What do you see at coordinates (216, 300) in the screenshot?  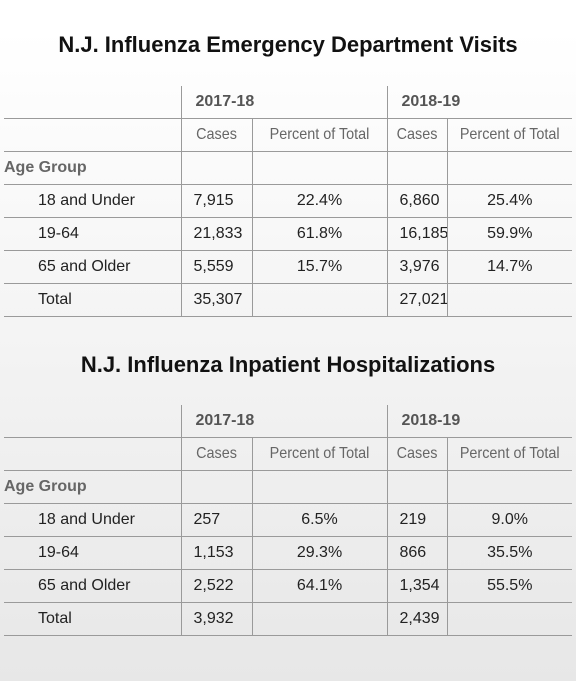 I see `total-cases-2017: 35,307` at bounding box center [216, 300].